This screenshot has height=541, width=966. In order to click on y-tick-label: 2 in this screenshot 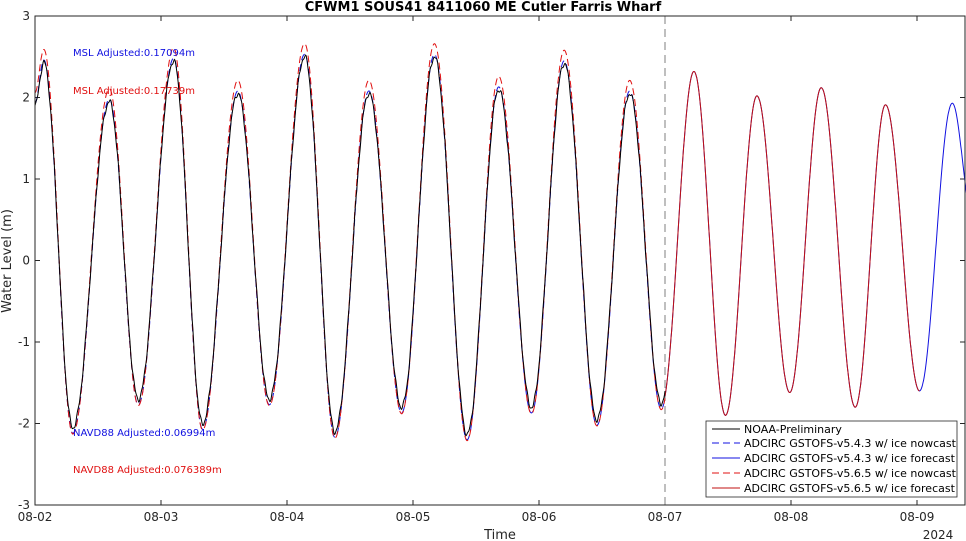, I will do `click(26, 98)`.